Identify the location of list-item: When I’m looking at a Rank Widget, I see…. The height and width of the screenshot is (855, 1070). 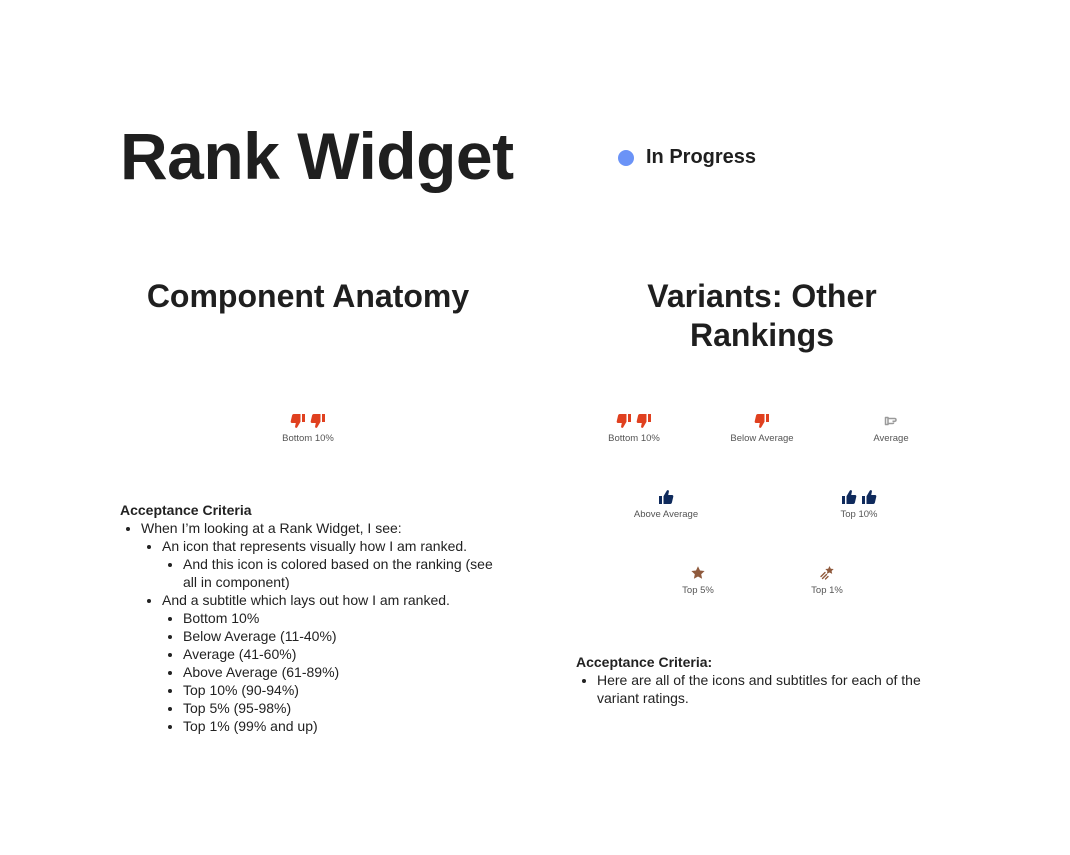
(320, 627).